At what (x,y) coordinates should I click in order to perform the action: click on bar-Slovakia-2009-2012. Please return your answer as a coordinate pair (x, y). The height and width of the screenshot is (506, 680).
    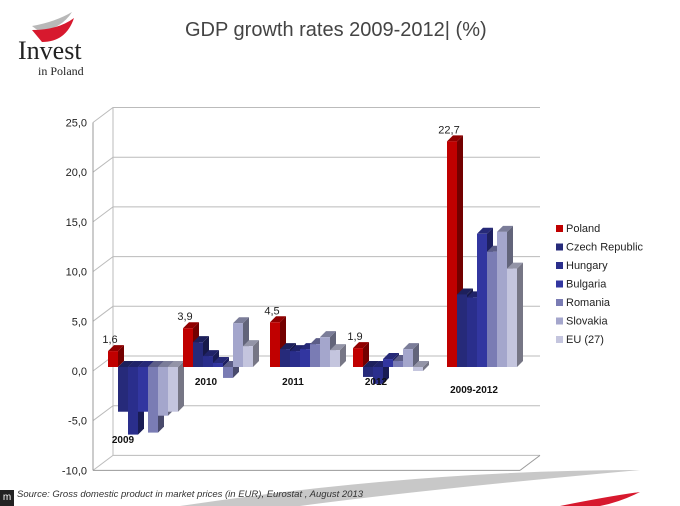
    Looking at the image, I should click on (502, 299).